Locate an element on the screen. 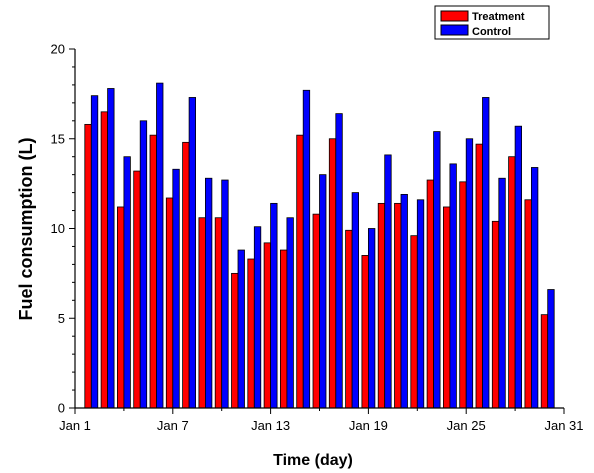  y-tick-label: 0 is located at coordinates (61, 408).